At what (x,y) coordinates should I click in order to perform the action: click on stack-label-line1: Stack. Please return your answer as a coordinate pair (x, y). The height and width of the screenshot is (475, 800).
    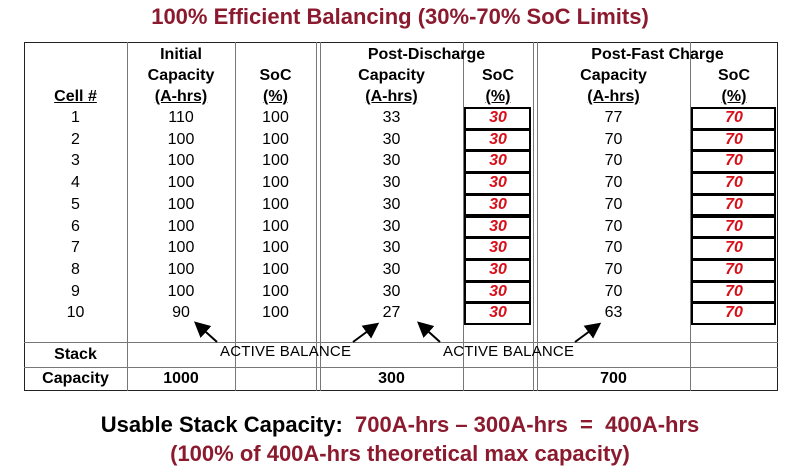
    Looking at the image, I should click on (75, 354).